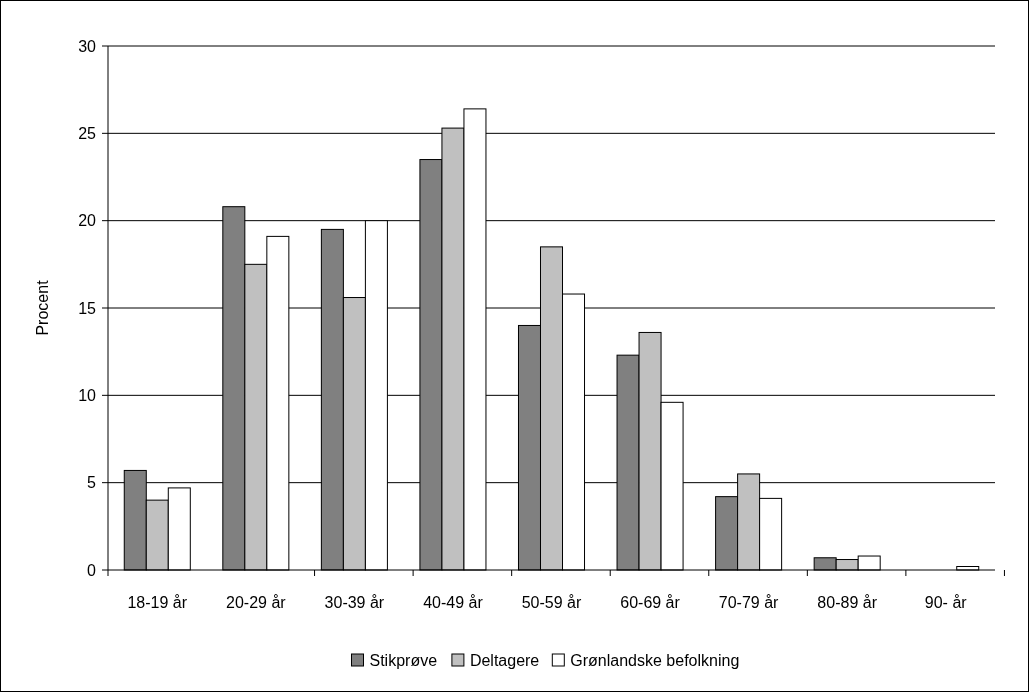 The image size is (1029, 692). I want to click on y-axis-title: Procent, so click(42, 307).